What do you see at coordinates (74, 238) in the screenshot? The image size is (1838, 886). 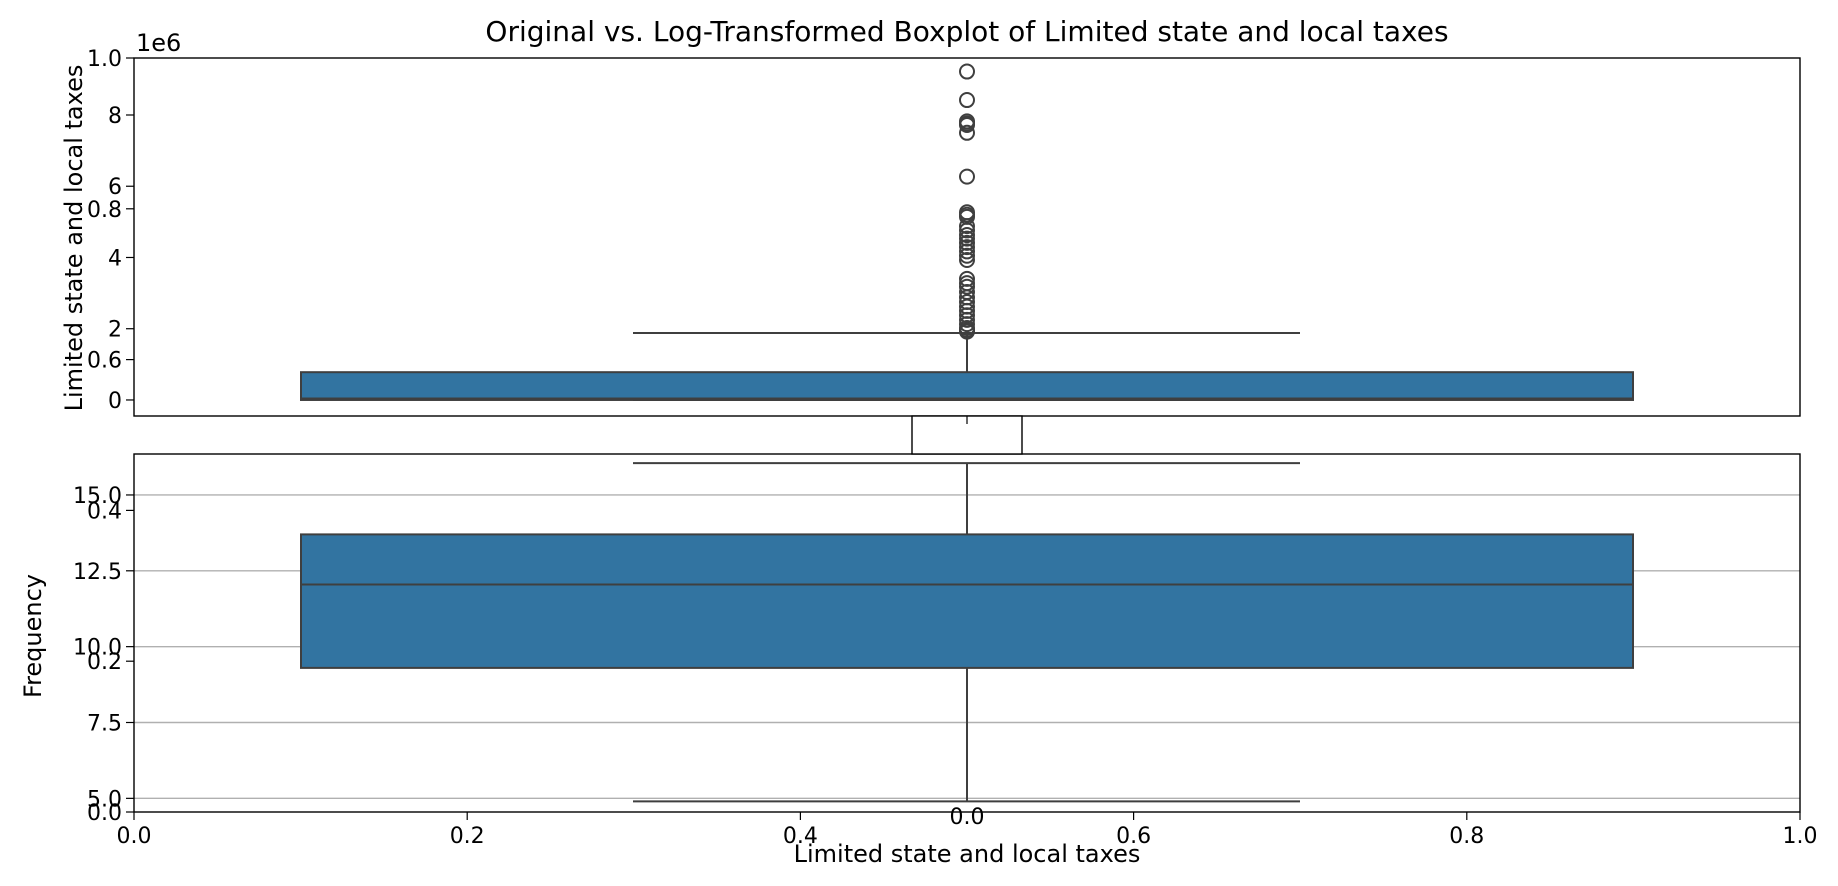 I see `top-subplot-y-axis-label: Limited state and local taxes` at bounding box center [74, 238].